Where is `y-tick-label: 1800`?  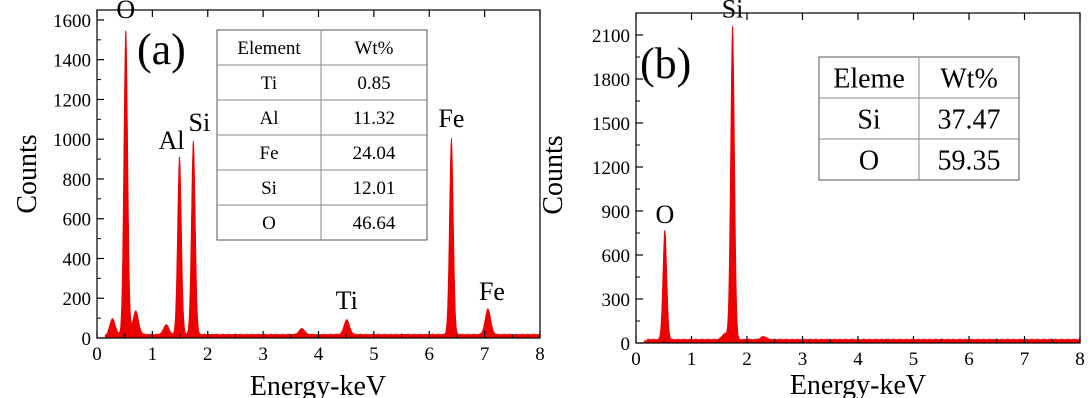 y-tick-label: 1800 is located at coordinates (611, 80).